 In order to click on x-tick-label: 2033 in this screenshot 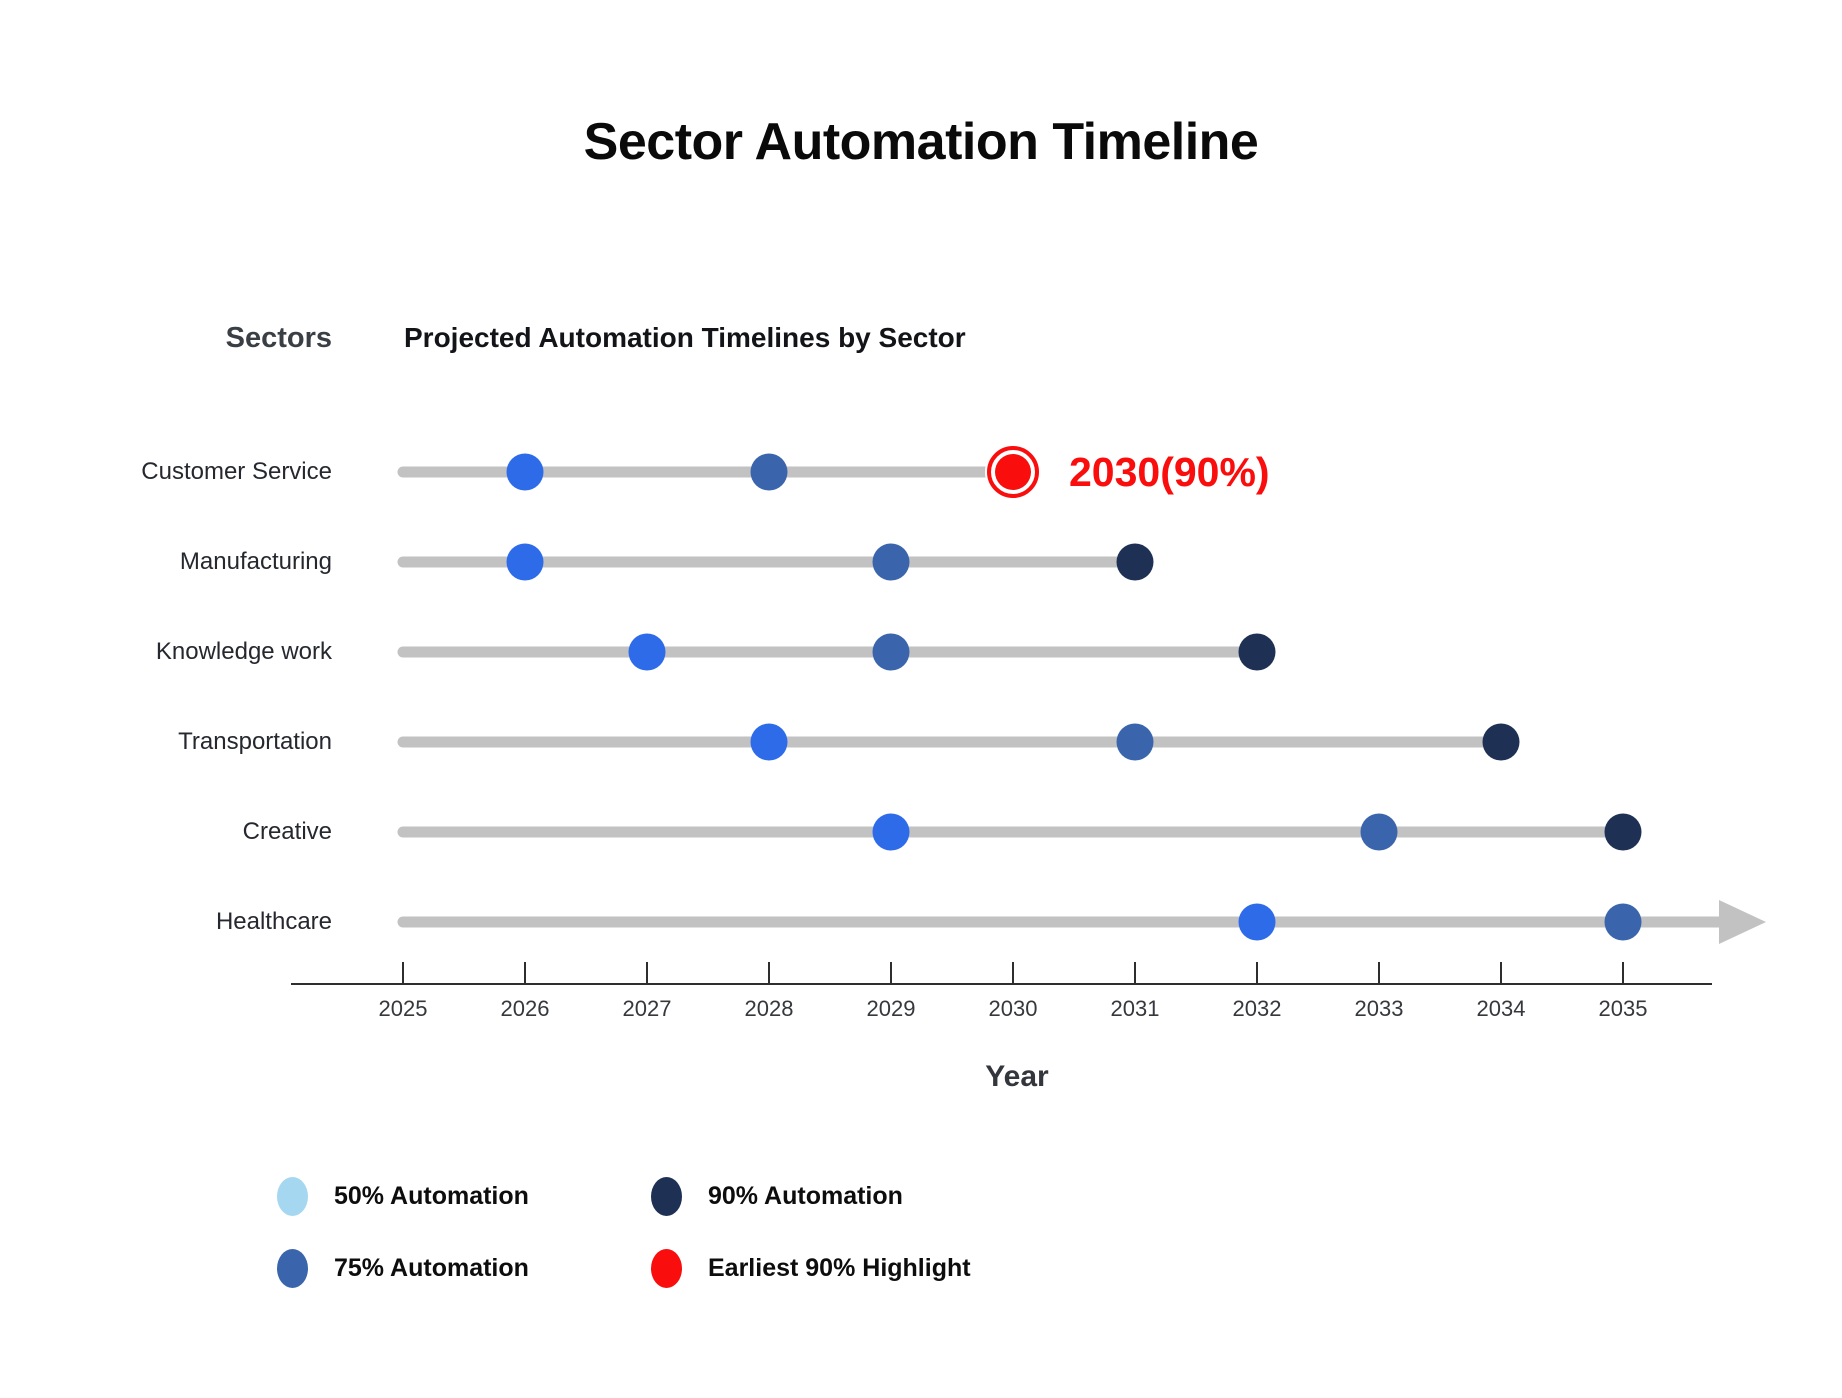, I will do `click(1379, 1008)`.